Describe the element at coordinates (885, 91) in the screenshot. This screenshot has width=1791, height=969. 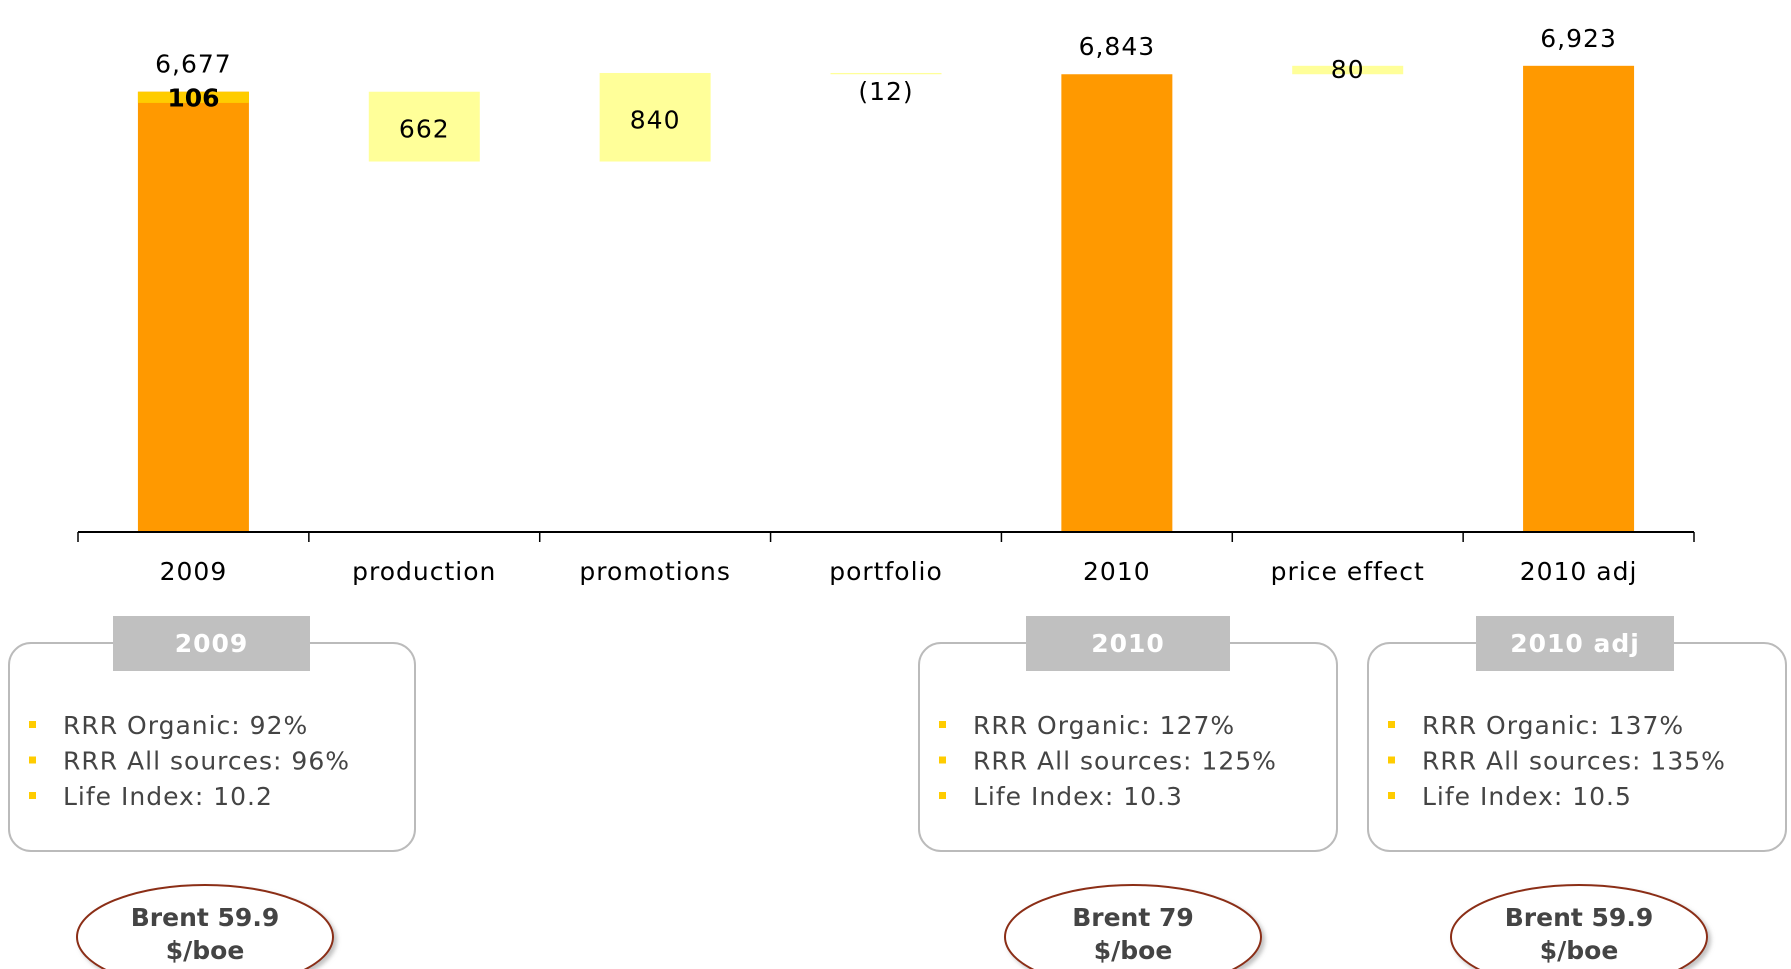
I see `value-label: (12)` at that location.